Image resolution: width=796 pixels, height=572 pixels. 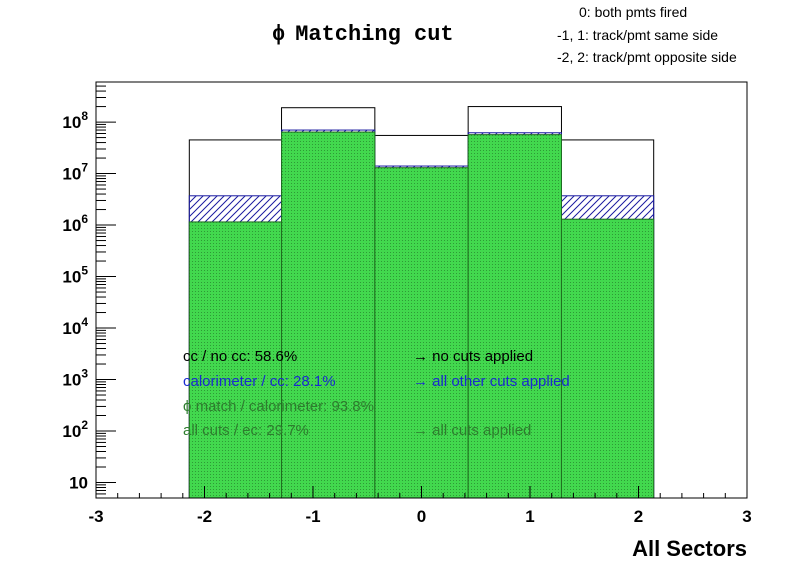 What do you see at coordinates (75, 172) in the screenshot?
I see `y-tick-label: 10⁷` at bounding box center [75, 172].